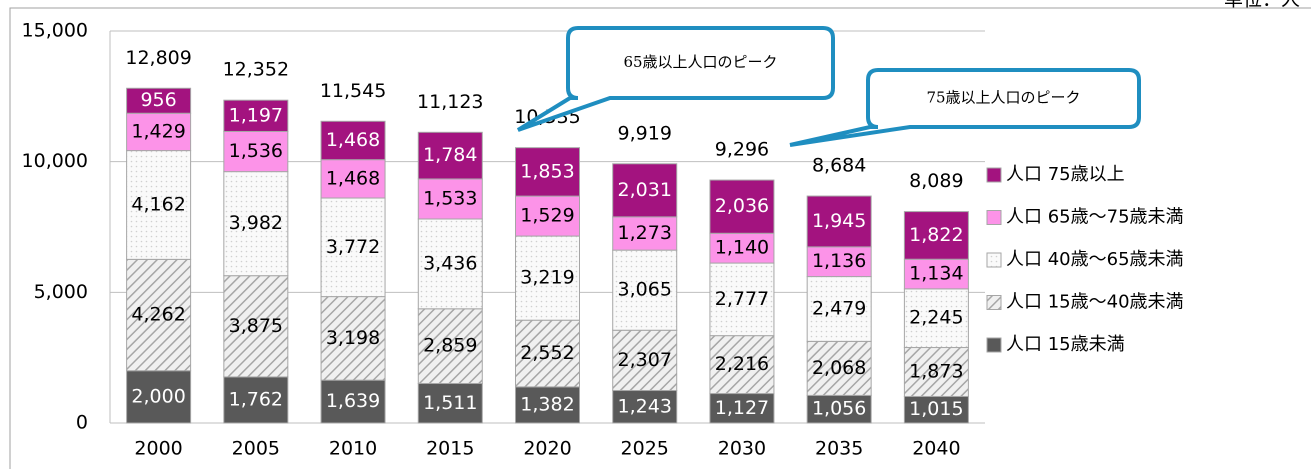 The width and height of the screenshot is (1311, 469). I want to click on x-tick-label: 2035, so click(839, 449).